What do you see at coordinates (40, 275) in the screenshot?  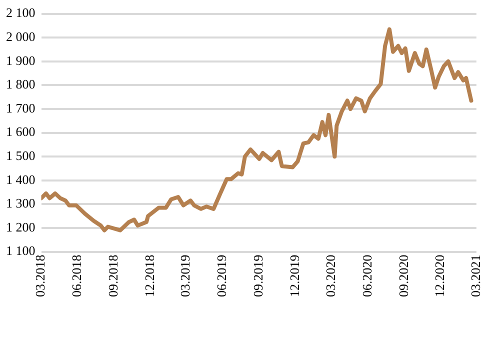 I see `x-tick-label: 03.2018` at bounding box center [40, 275].